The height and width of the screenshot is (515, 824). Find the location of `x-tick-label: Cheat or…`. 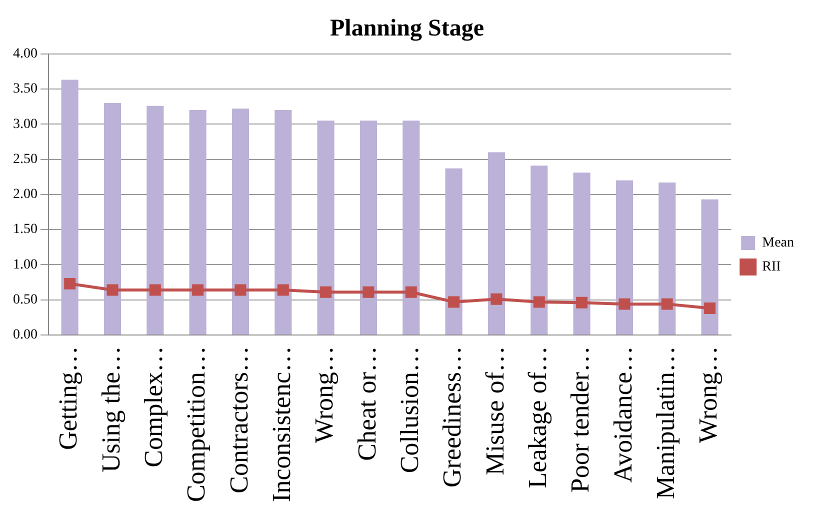

x-tick-label: Cheat or… is located at coordinates (367, 403).